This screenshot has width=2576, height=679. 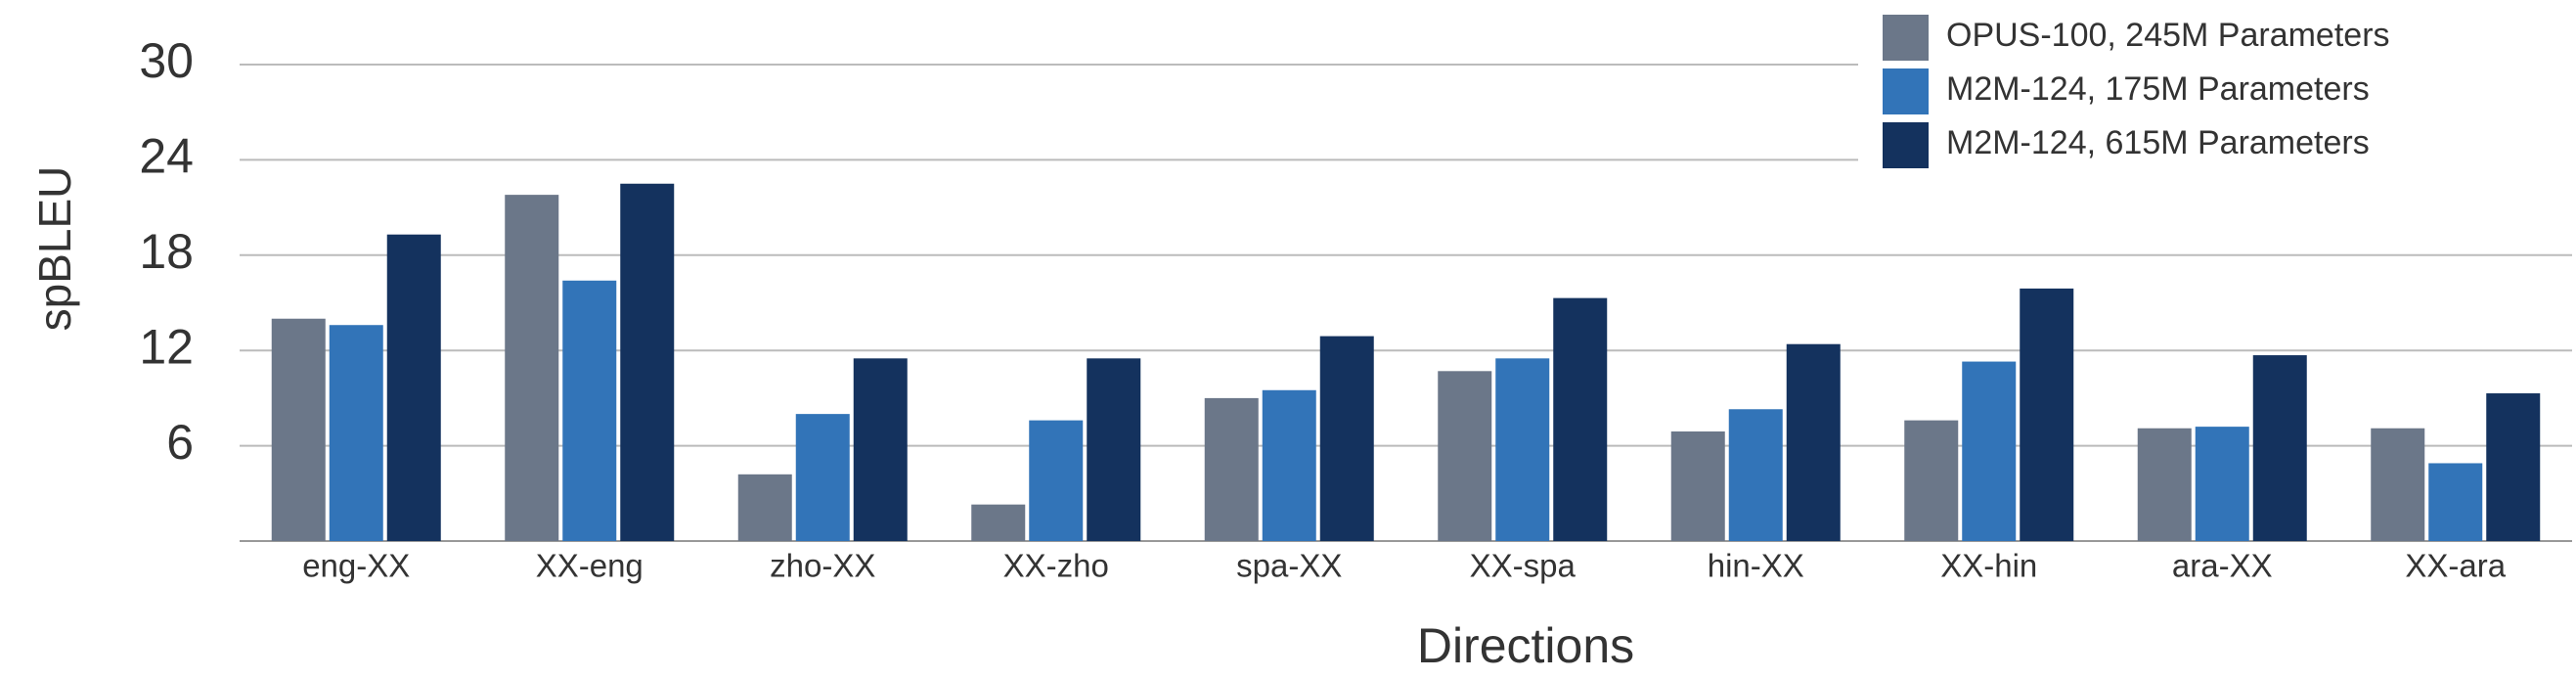 What do you see at coordinates (1756, 566) in the screenshot?
I see `x-tick-label: hin-XX` at bounding box center [1756, 566].